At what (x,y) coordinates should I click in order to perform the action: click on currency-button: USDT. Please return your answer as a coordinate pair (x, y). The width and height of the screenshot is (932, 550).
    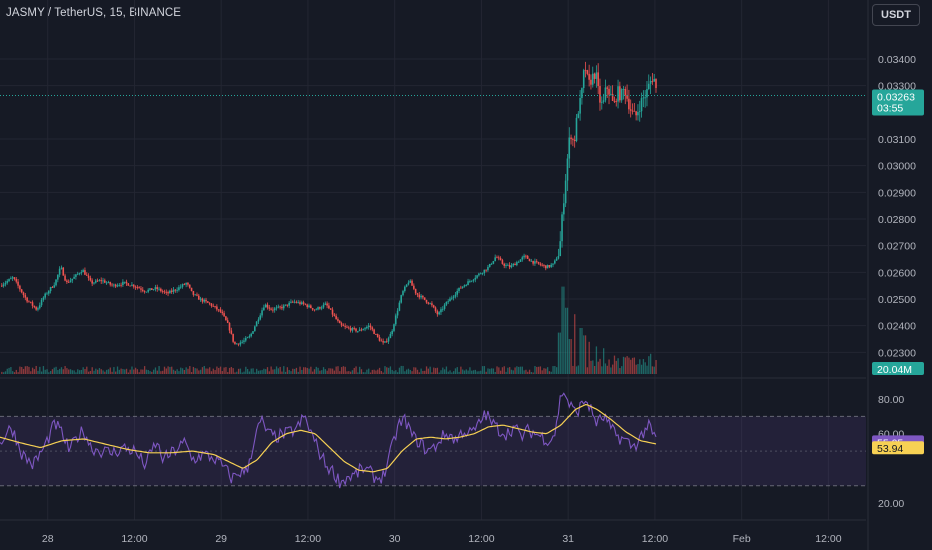
    Looking at the image, I should click on (896, 15).